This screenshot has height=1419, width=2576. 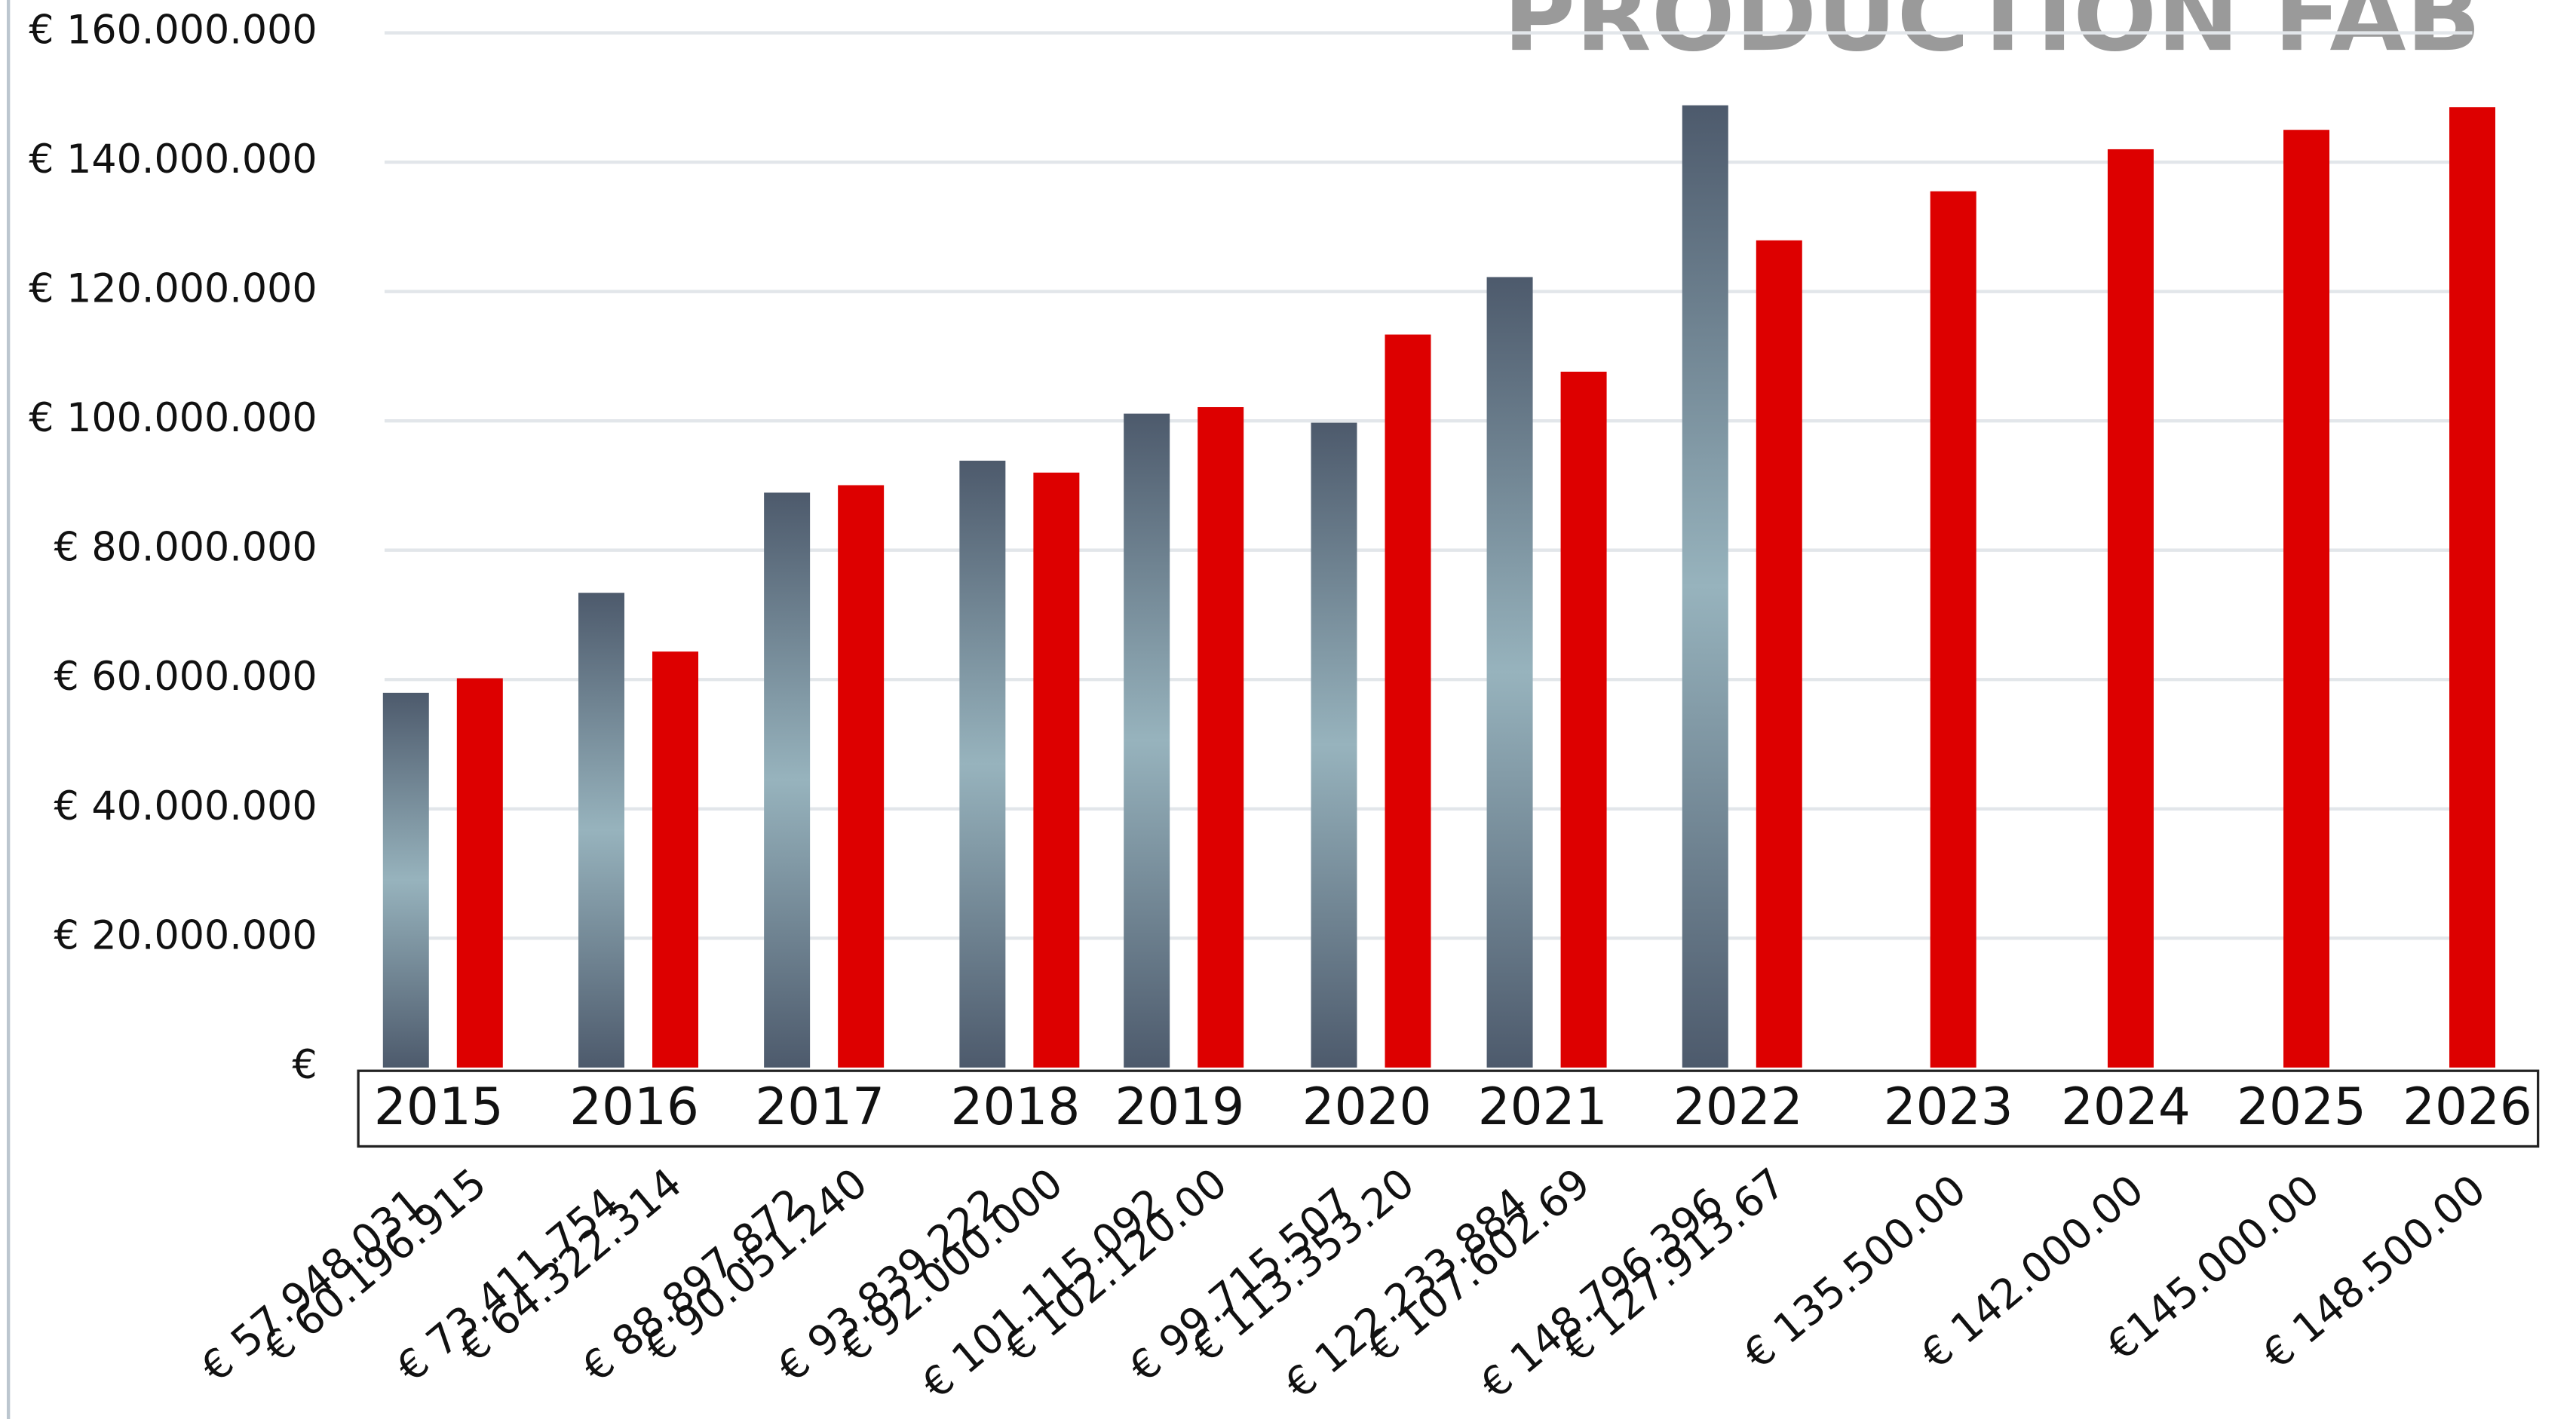 What do you see at coordinates (304, 1065) in the screenshot?
I see `y-tick-label: €` at bounding box center [304, 1065].